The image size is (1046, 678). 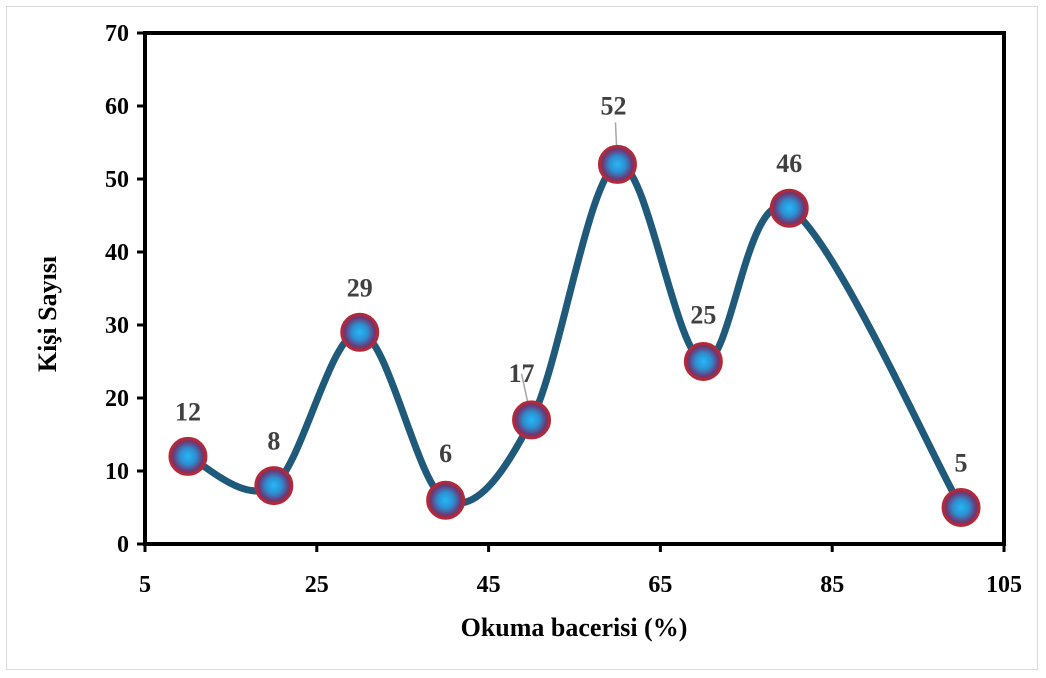 What do you see at coordinates (117, 399) in the screenshot?
I see `y-tick-label: 20` at bounding box center [117, 399].